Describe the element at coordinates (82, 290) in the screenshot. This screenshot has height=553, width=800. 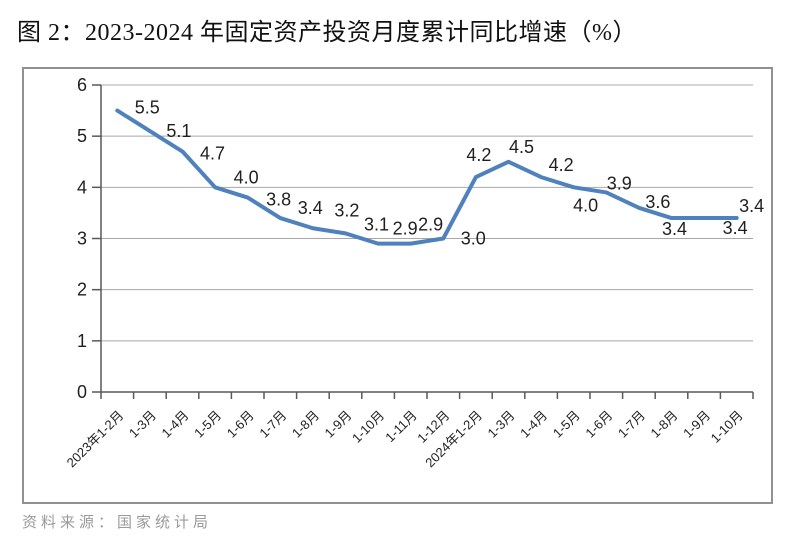
I see `y-tick-label: 2` at that location.